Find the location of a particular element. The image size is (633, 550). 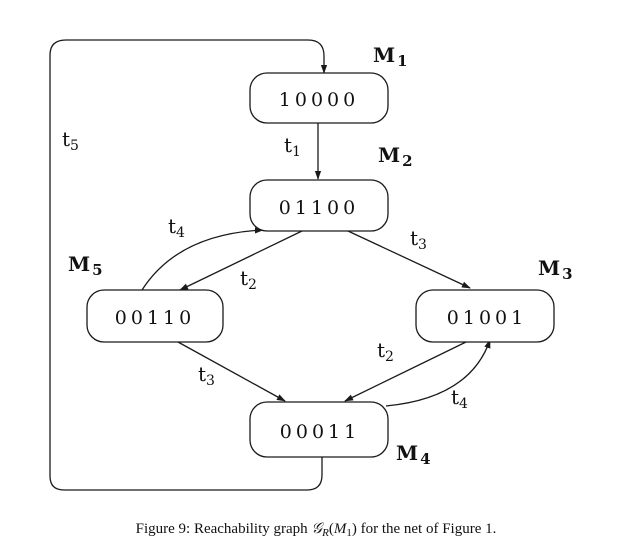

node-m2: 01100 is located at coordinates (319, 205).